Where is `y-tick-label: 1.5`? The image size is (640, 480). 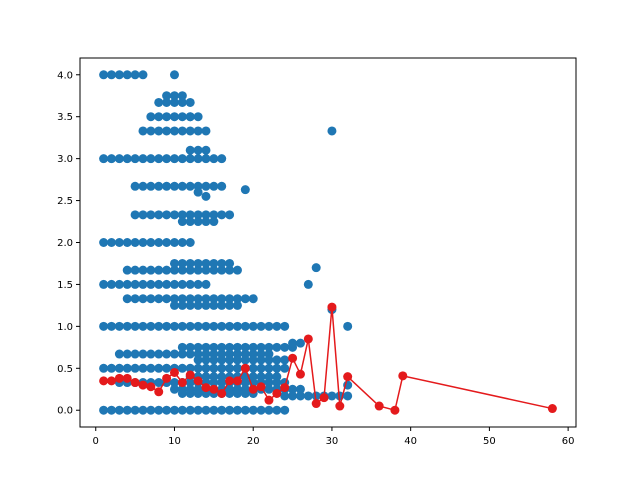
y-tick-label: 1.5 is located at coordinates (65, 285).